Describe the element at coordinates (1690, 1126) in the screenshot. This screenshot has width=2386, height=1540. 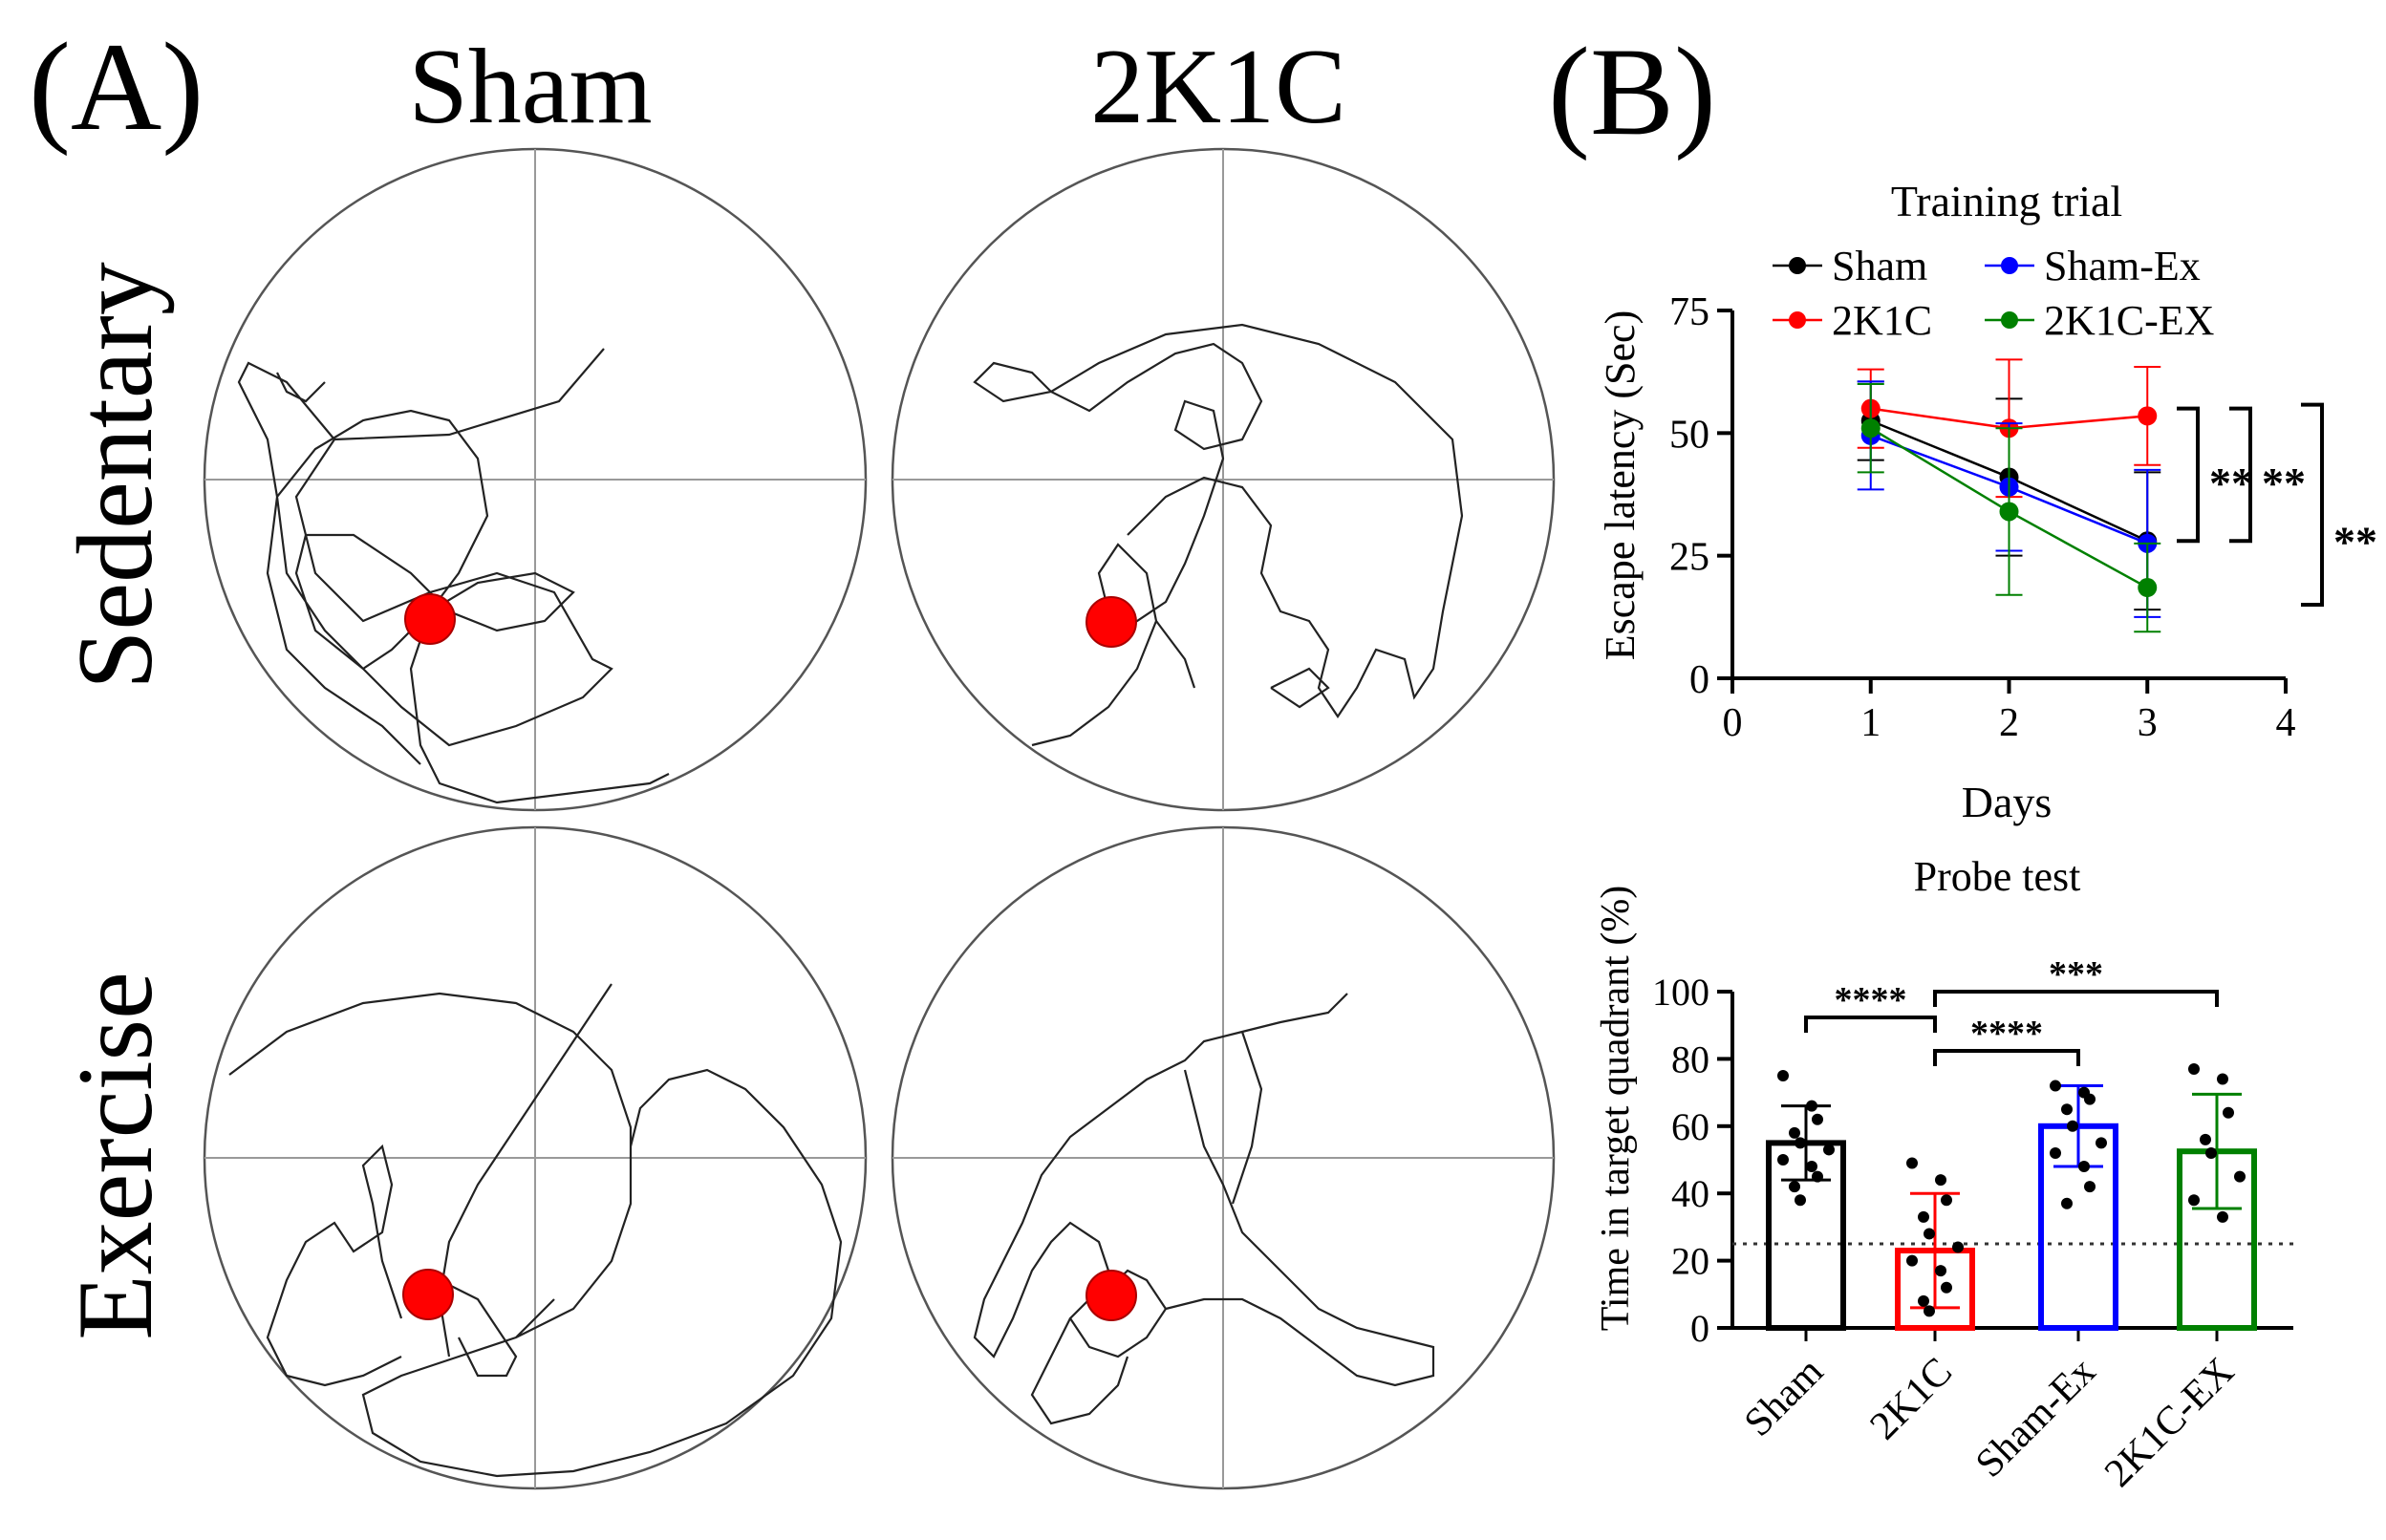
I see `y-tick-label: 60` at that location.